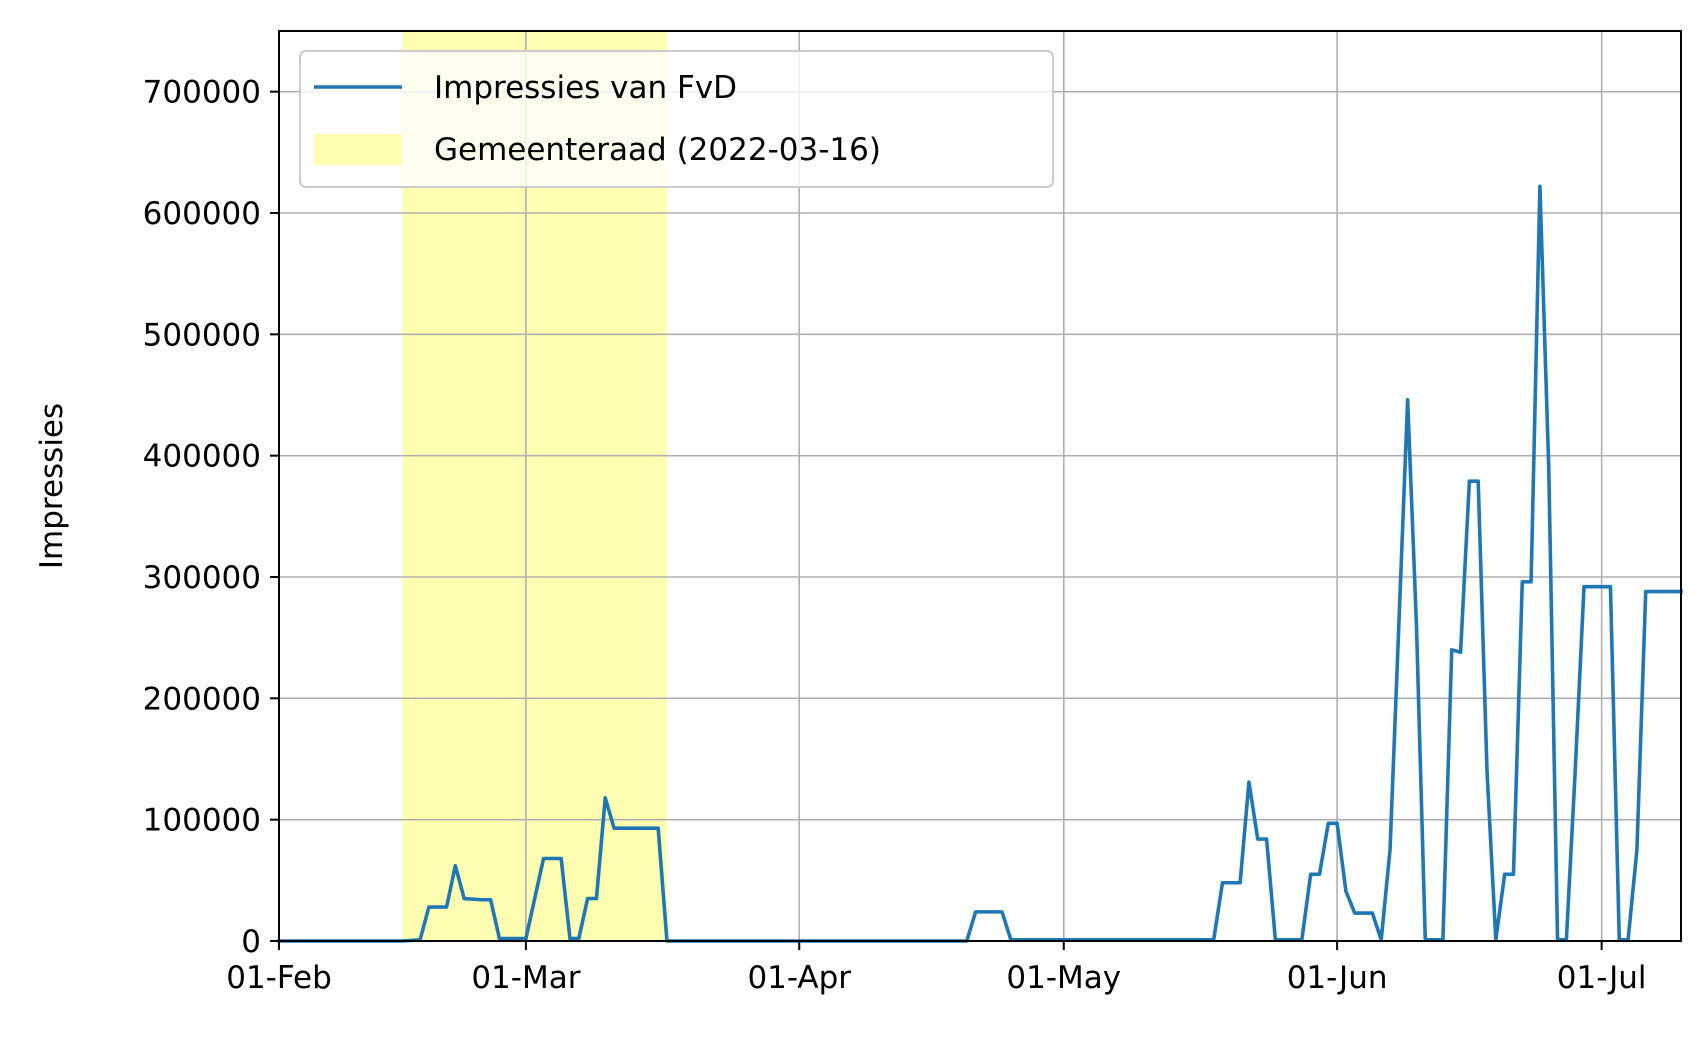  What do you see at coordinates (1337, 978) in the screenshot?
I see `x-tick-label: 01-Jun` at bounding box center [1337, 978].